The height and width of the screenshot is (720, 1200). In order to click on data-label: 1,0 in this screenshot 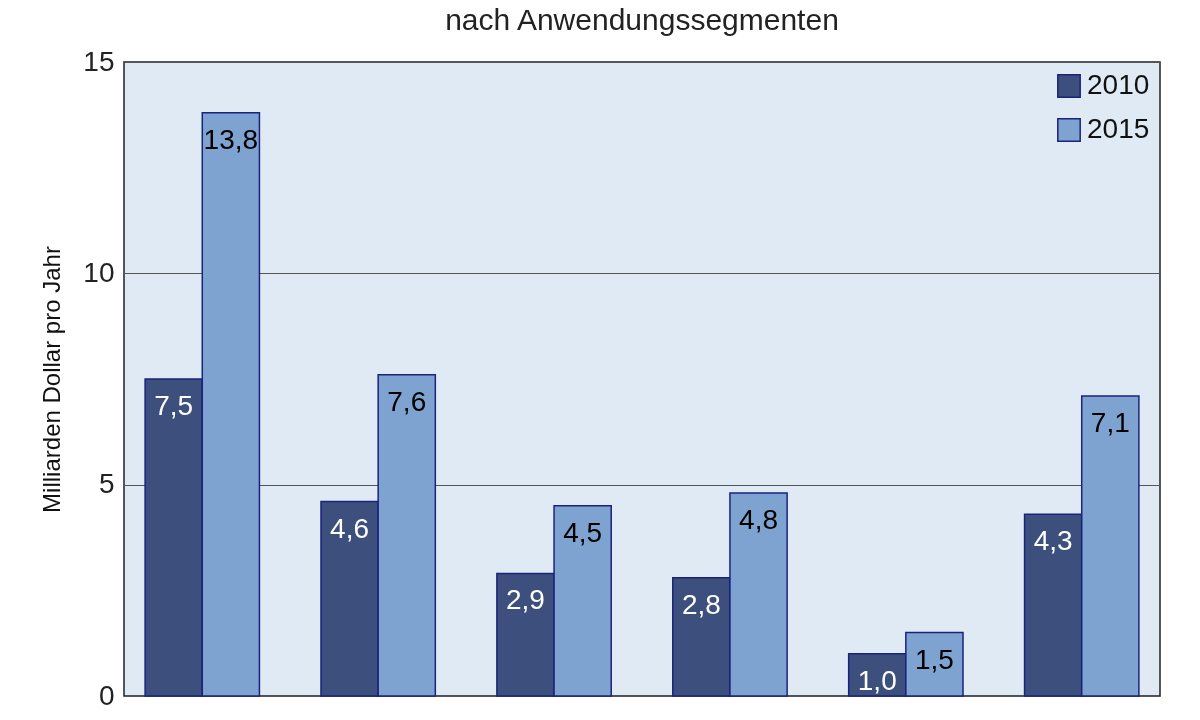, I will do `click(877, 680)`.